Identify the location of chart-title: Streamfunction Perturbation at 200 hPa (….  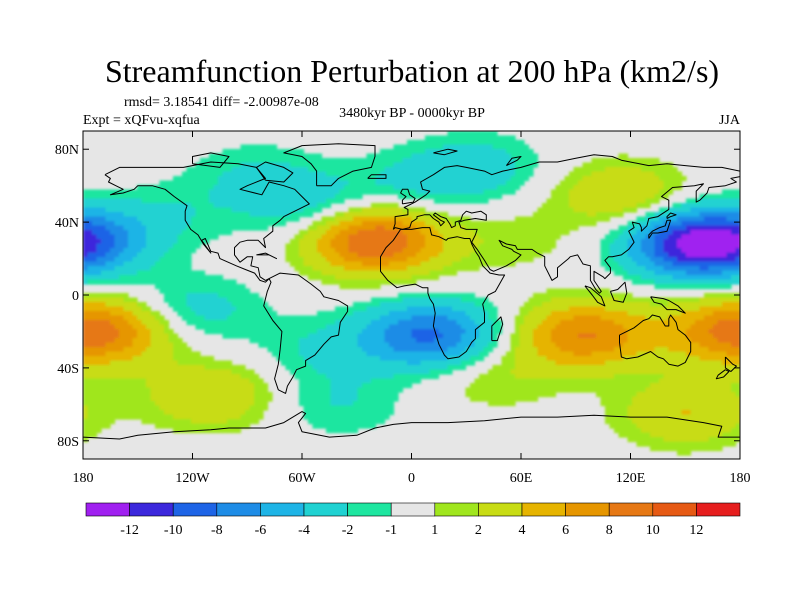
(412, 71).